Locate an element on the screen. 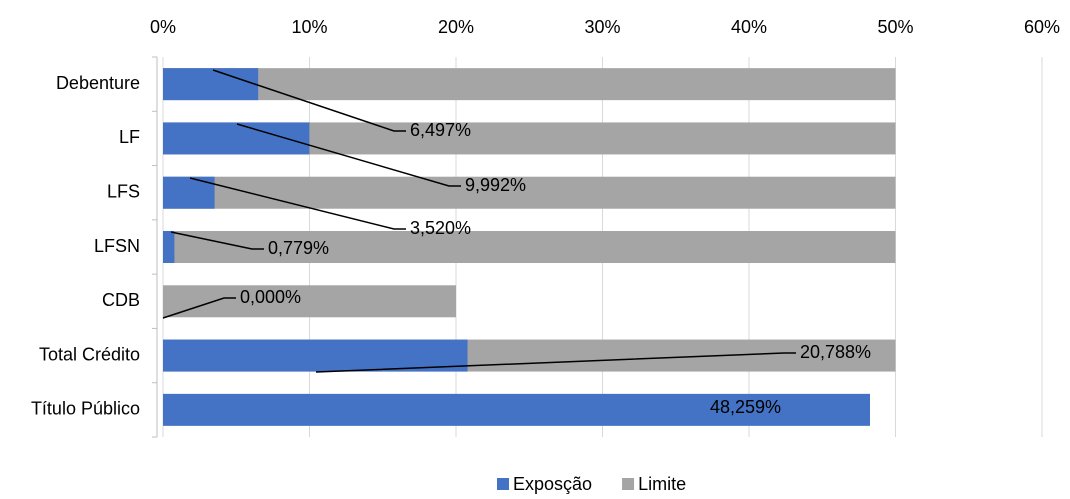  y-tick-label: LFS is located at coordinates (123, 191).